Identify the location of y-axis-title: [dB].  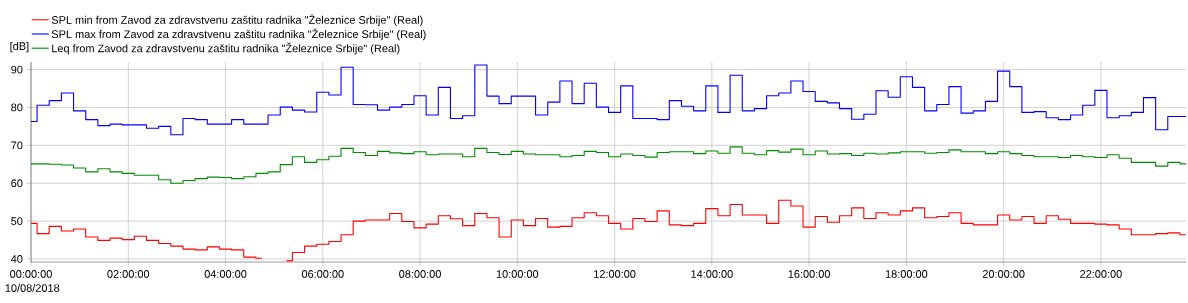
(19, 47).